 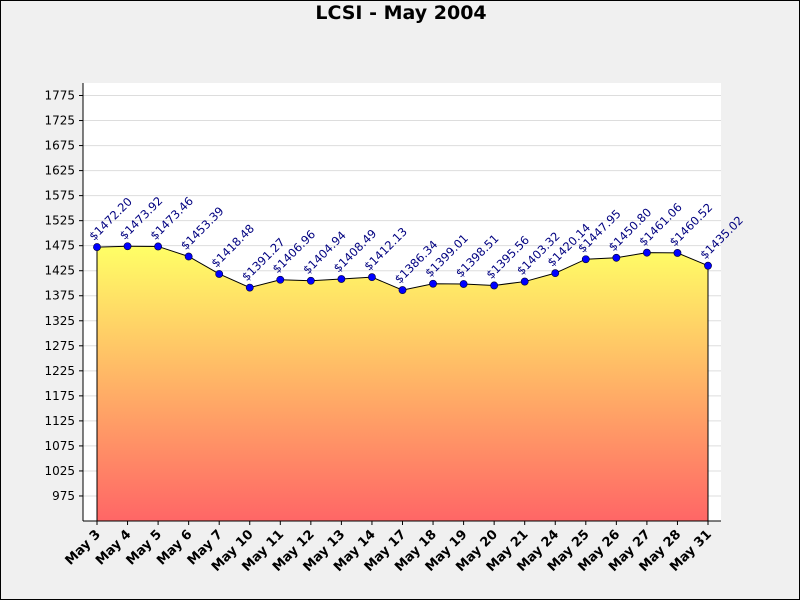 I want to click on y-tick-label: 1775, so click(x=59, y=96).